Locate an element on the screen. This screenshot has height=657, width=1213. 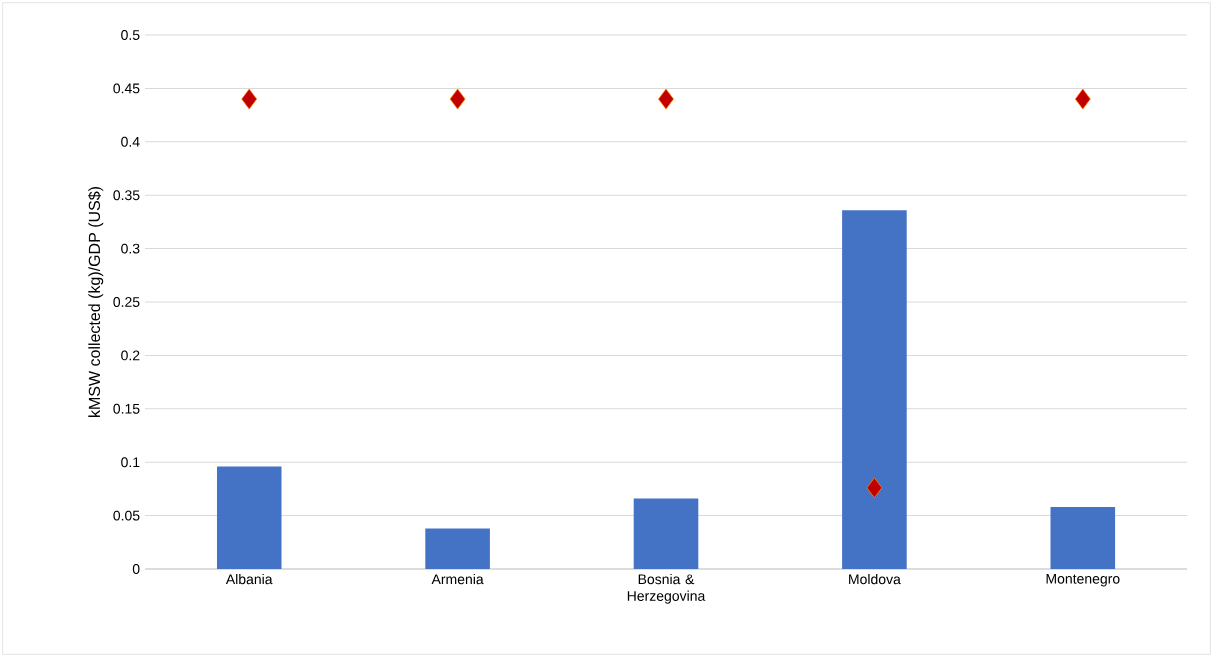
y-tick-label: 0.3 is located at coordinates (130, 248).